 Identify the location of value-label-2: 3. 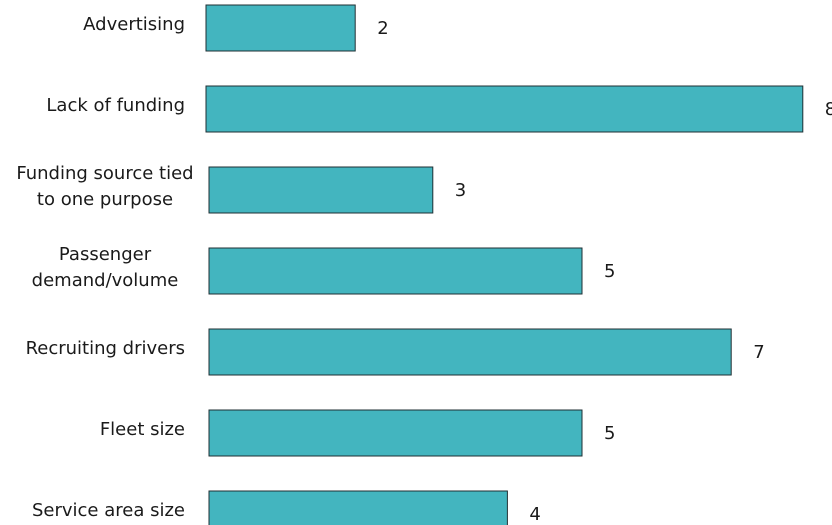
(460, 190).